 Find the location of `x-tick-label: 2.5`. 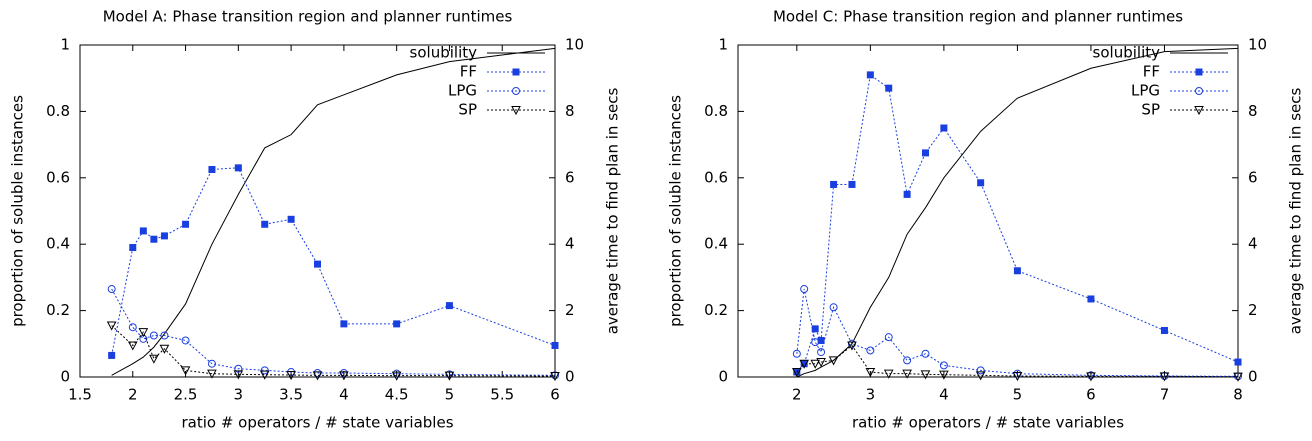

x-tick-label: 2.5 is located at coordinates (186, 395).